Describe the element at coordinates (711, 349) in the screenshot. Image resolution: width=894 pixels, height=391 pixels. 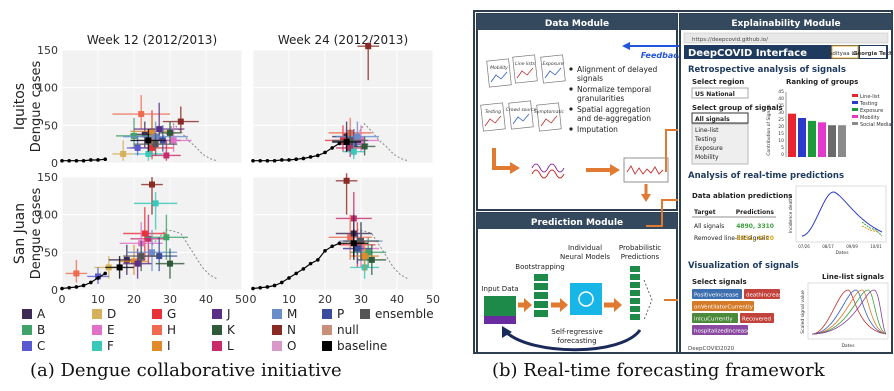
I see `app-footer: DeepCOVID2020` at that location.